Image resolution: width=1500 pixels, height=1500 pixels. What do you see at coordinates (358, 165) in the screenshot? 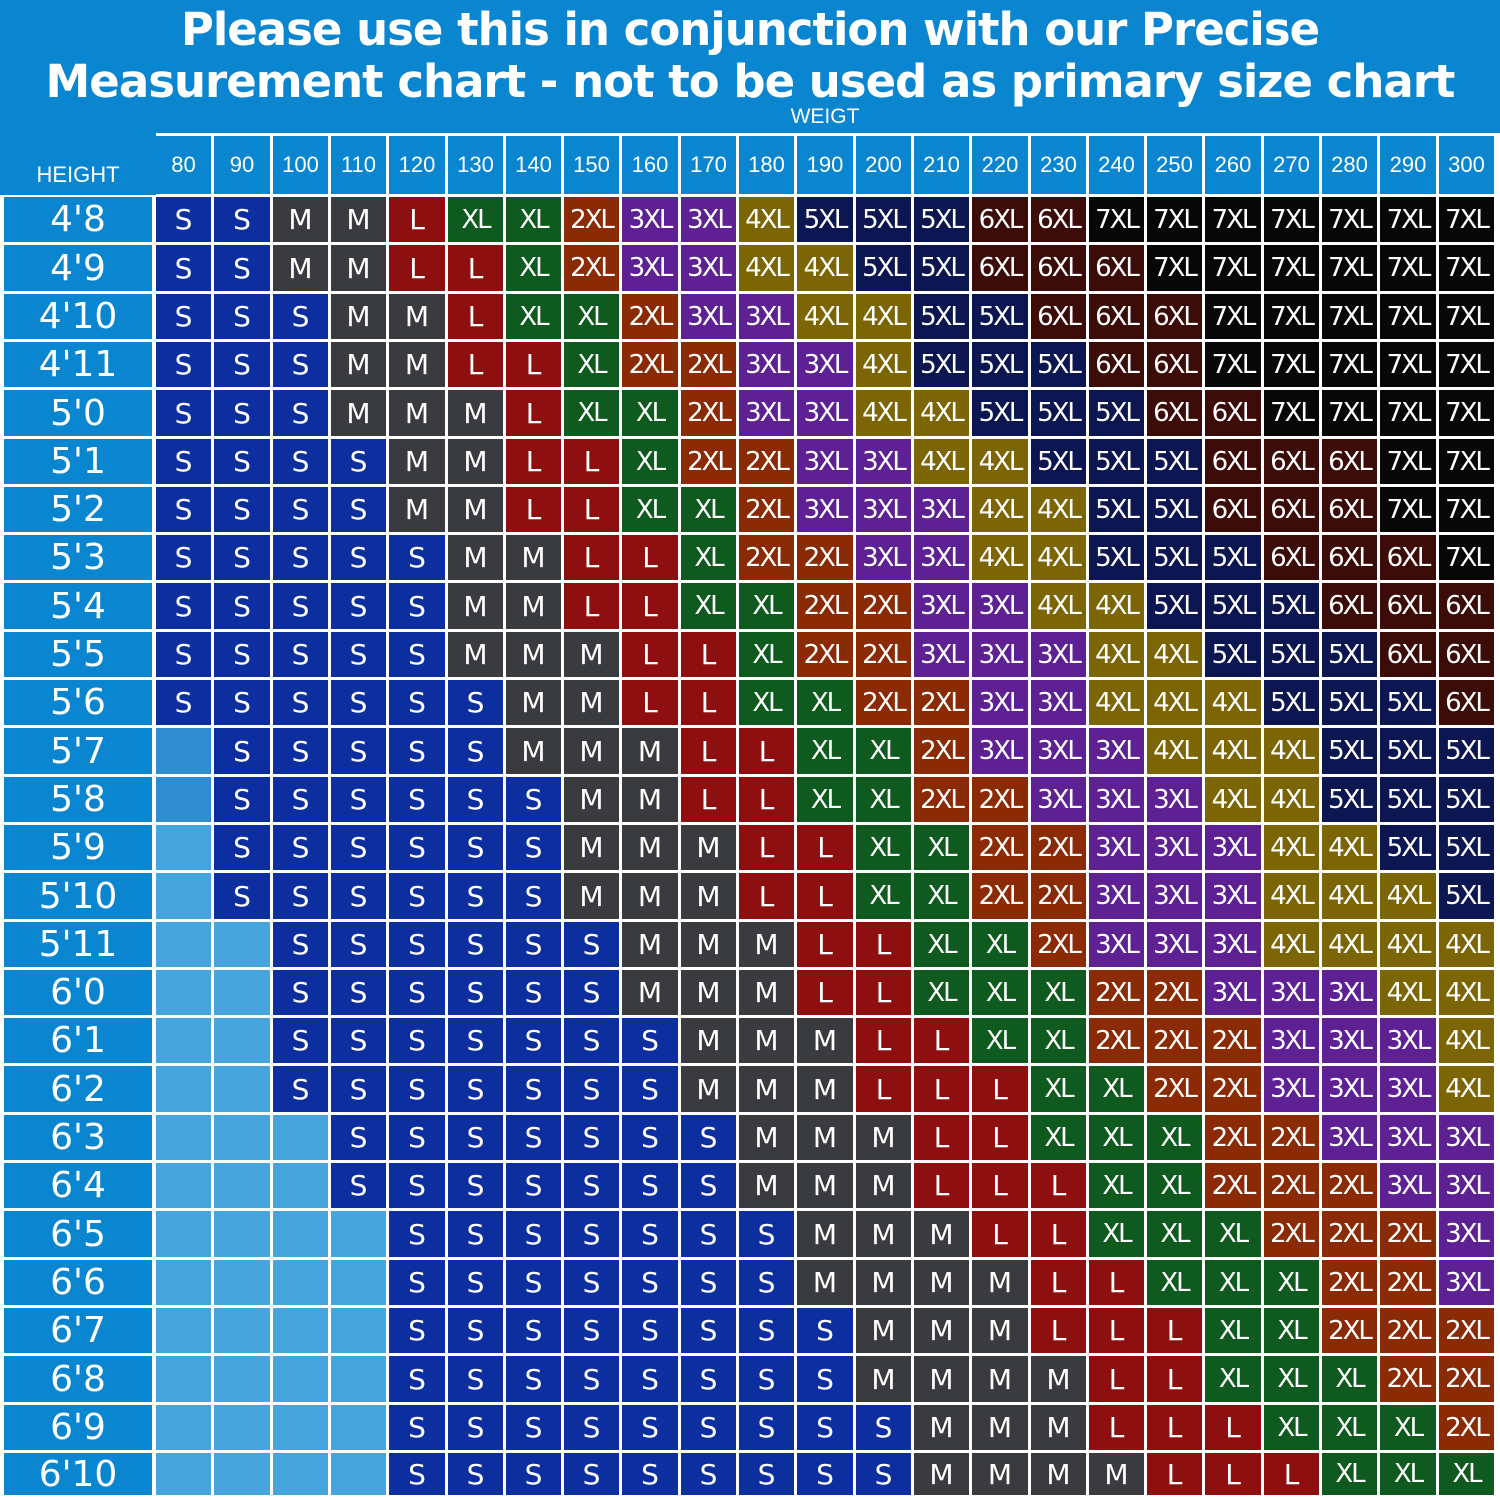
I see `weight-header-110: 110` at bounding box center [358, 165].